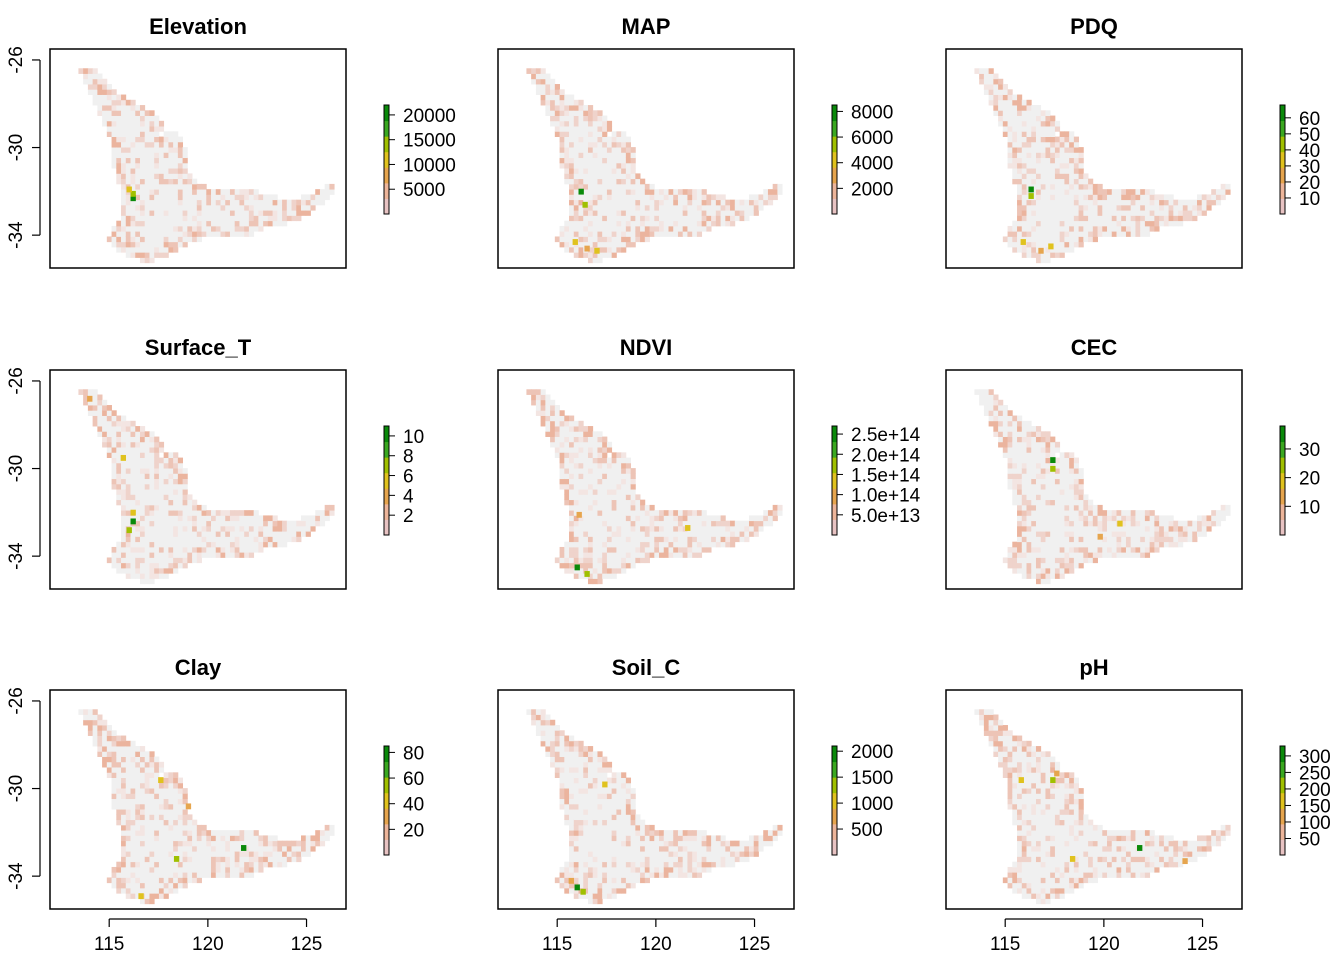 This screenshot has width=1344, height=960. Describe the element at coordinates (16, 700) in the screenshot. I see `y-tick-label: -26` at that location.